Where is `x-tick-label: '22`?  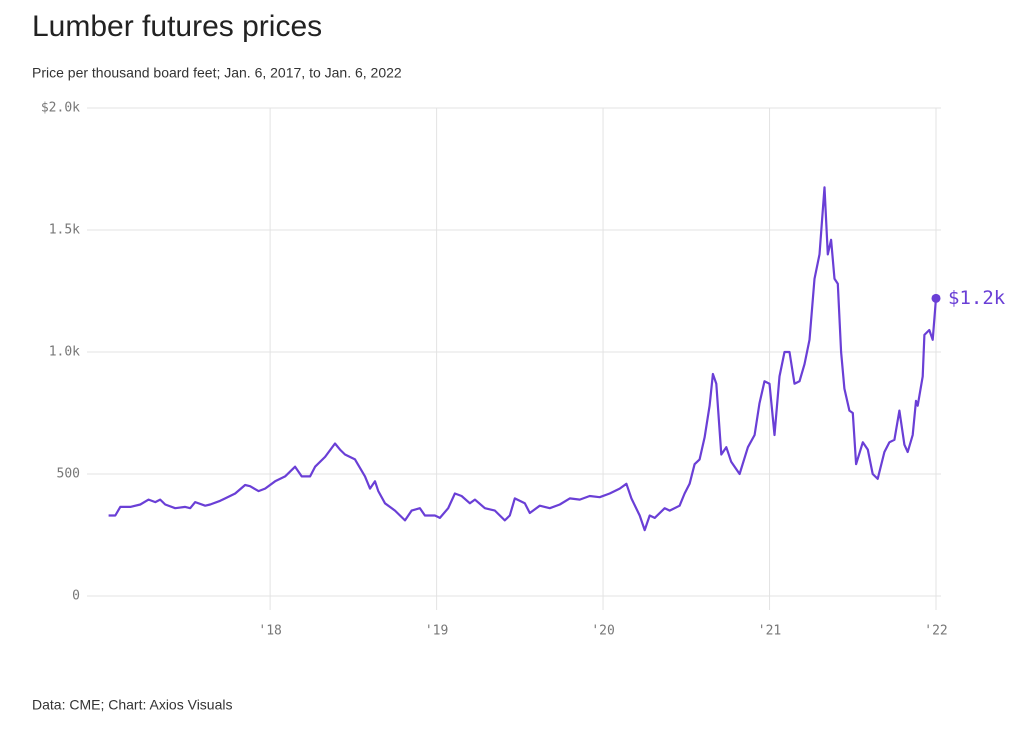
x-tick-label: '22 is located at coordinates (935, 631).